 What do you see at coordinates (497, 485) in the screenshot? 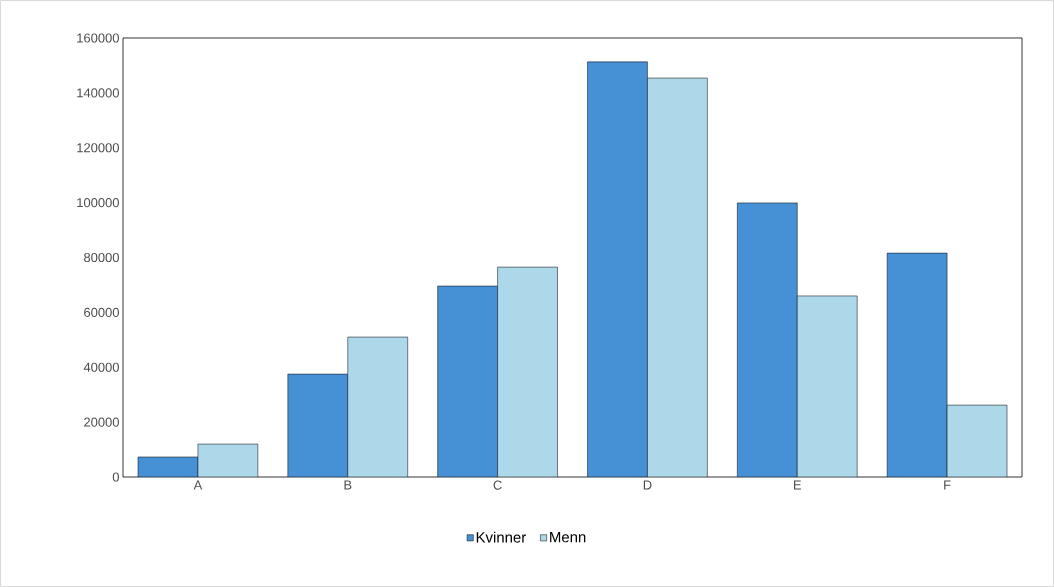
I see `x-tick-label: C` at bounding box center [497, 485].